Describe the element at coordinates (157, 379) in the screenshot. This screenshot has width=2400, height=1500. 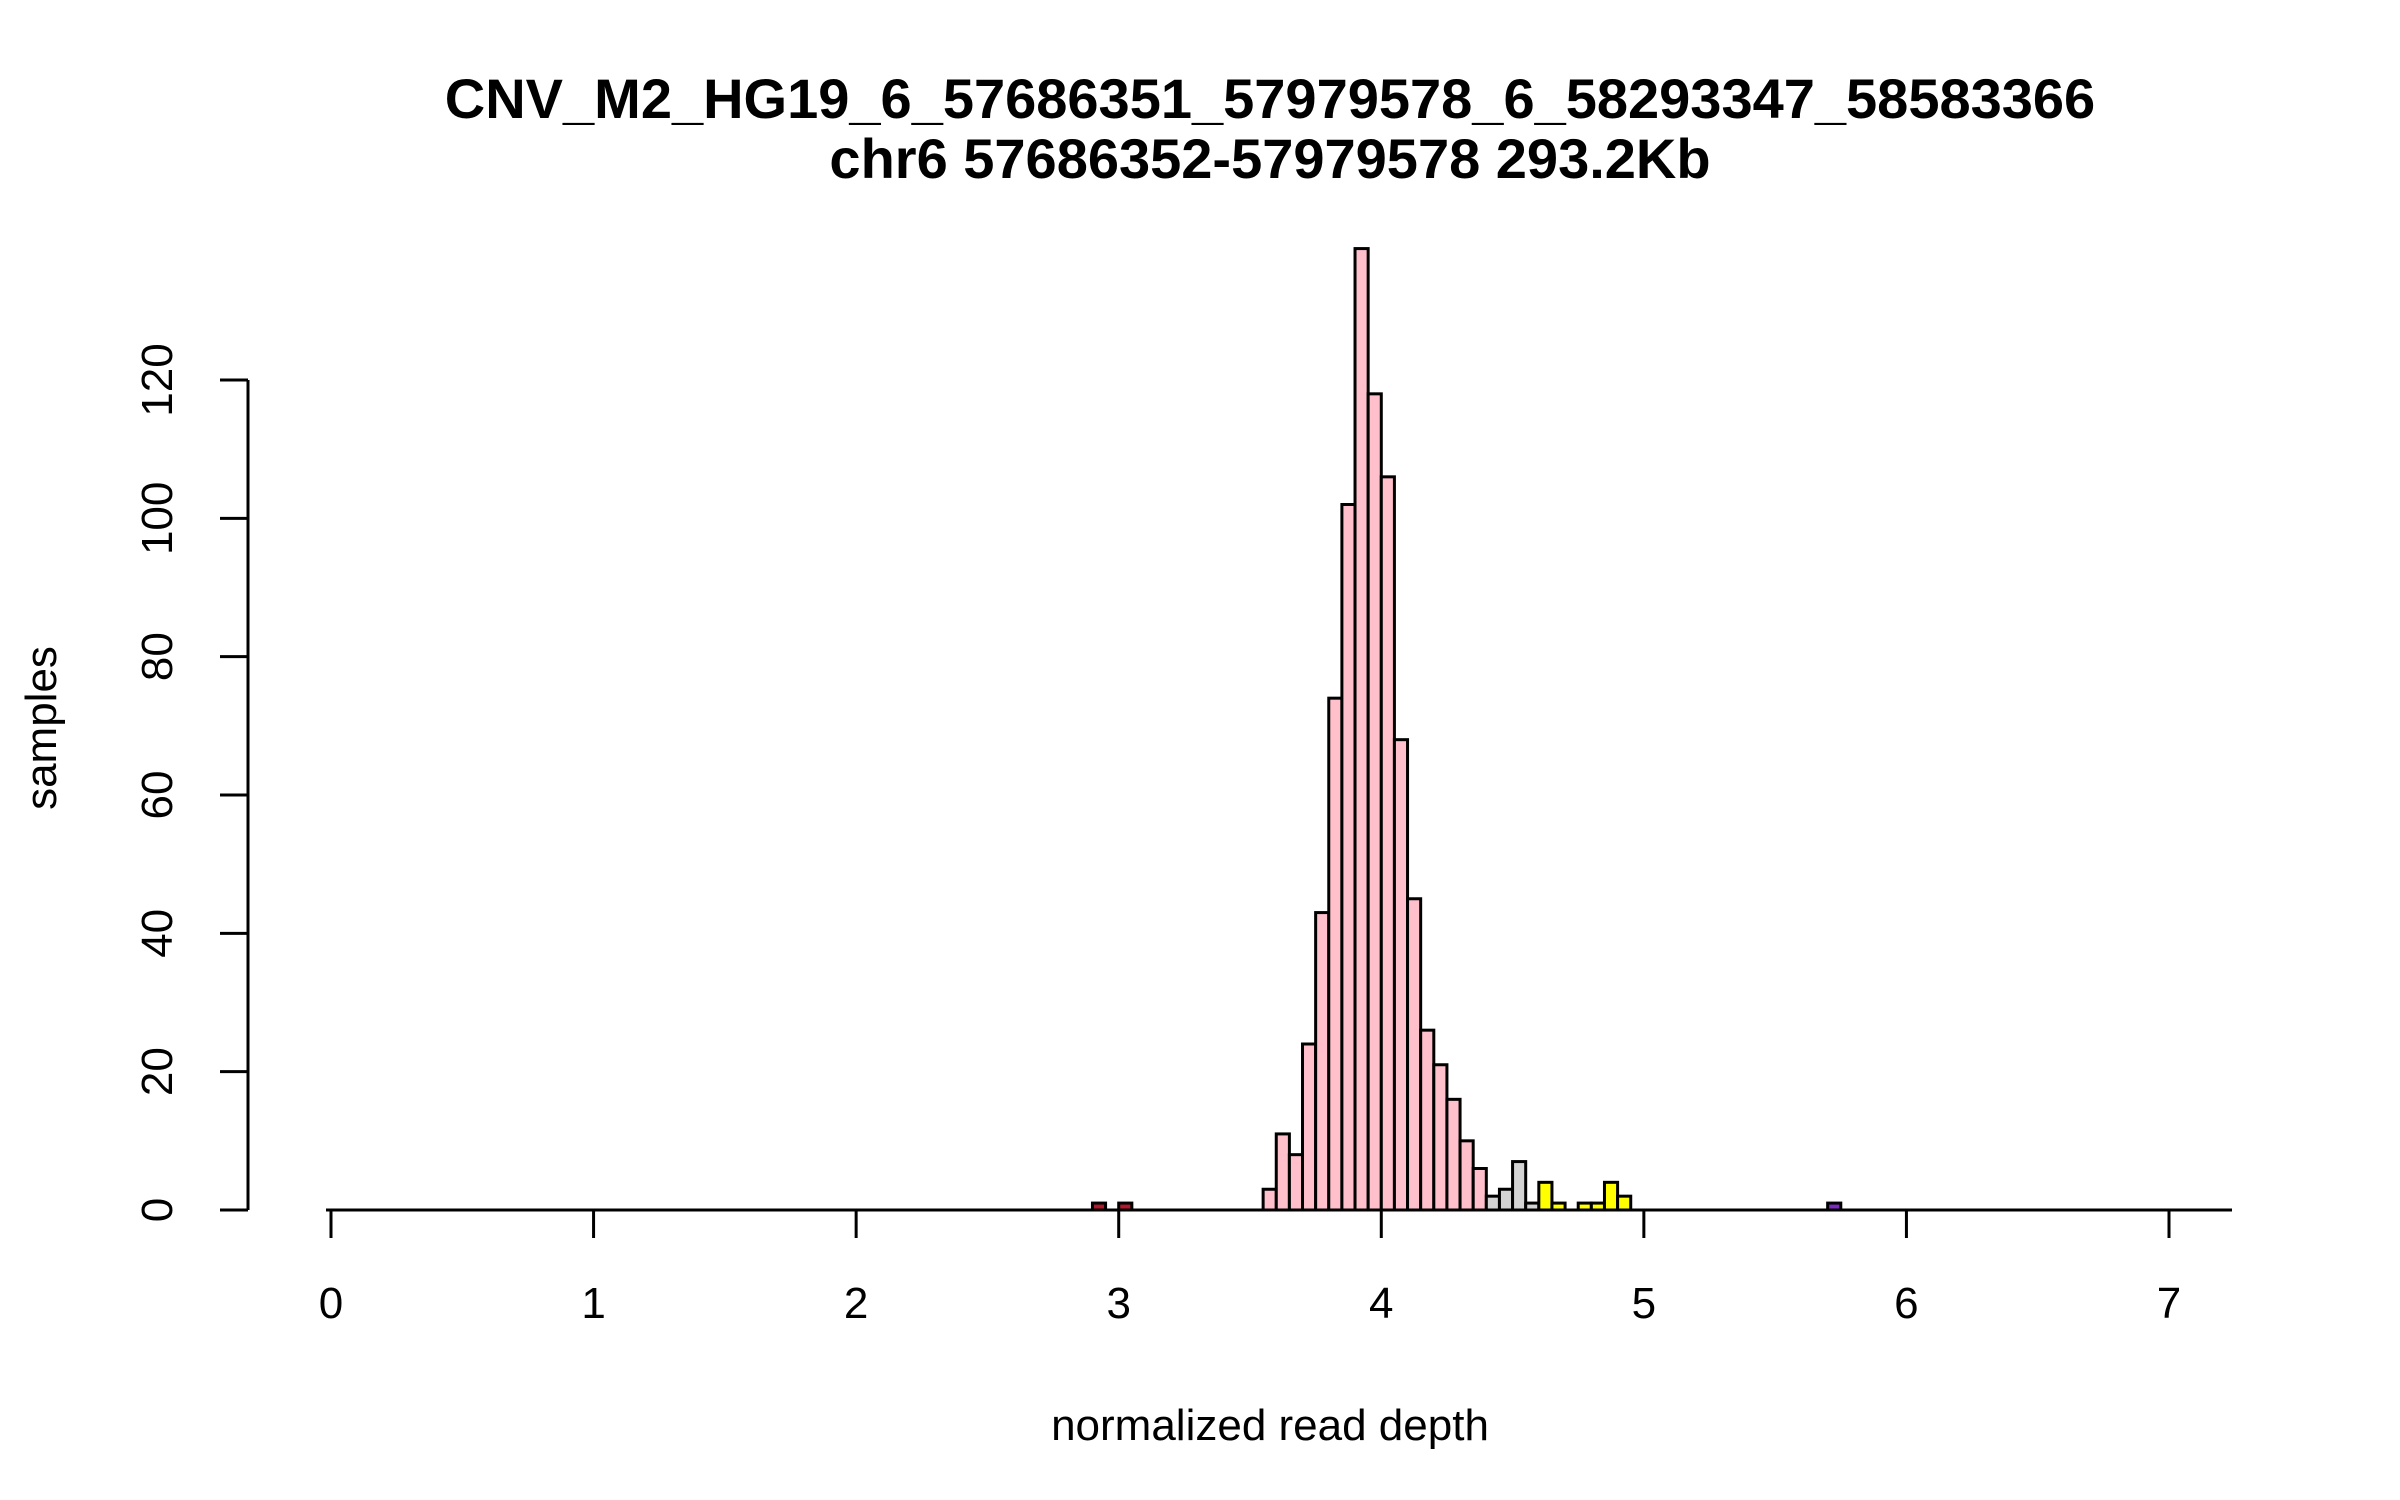
I see `y-tick-label-6: 120` at that location.